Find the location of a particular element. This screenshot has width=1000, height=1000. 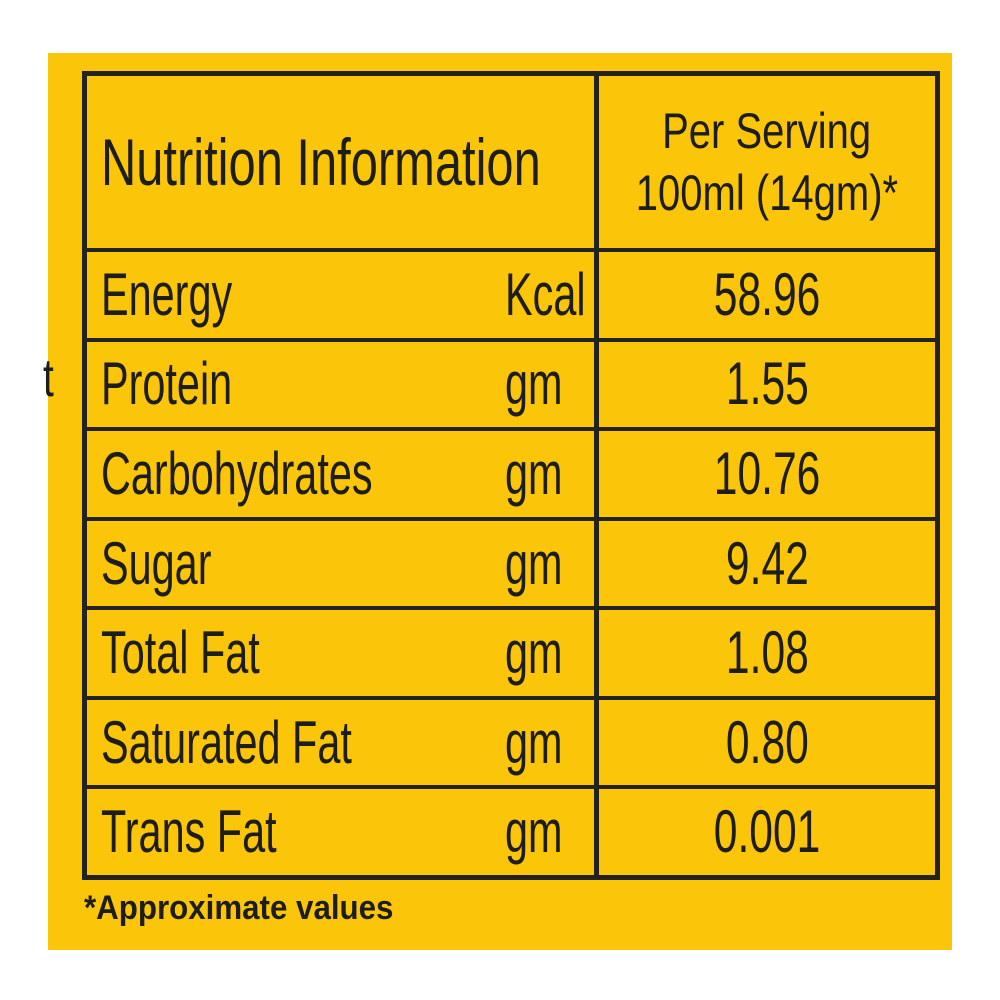

row-unit: Kcal is located at coordinates (545, 294).